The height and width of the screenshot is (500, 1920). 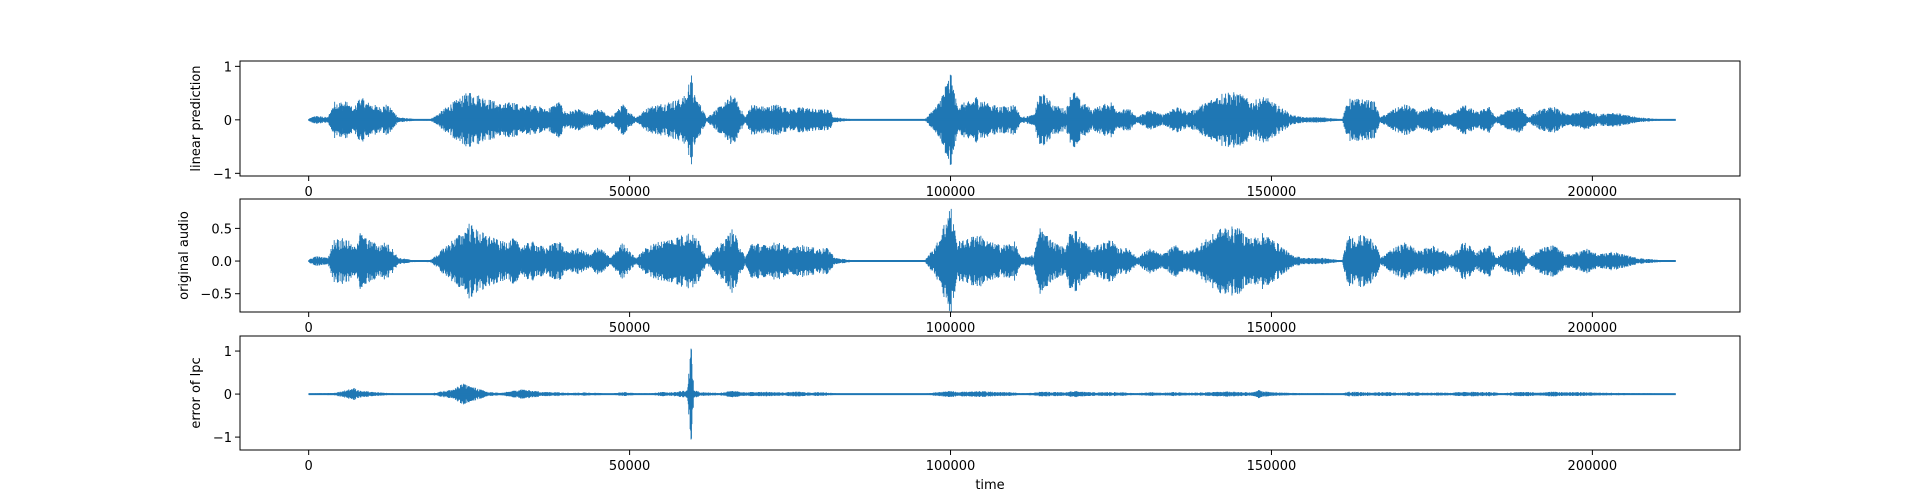 I want to click on y-axis-label: original audio, so click(x=184, y=255).